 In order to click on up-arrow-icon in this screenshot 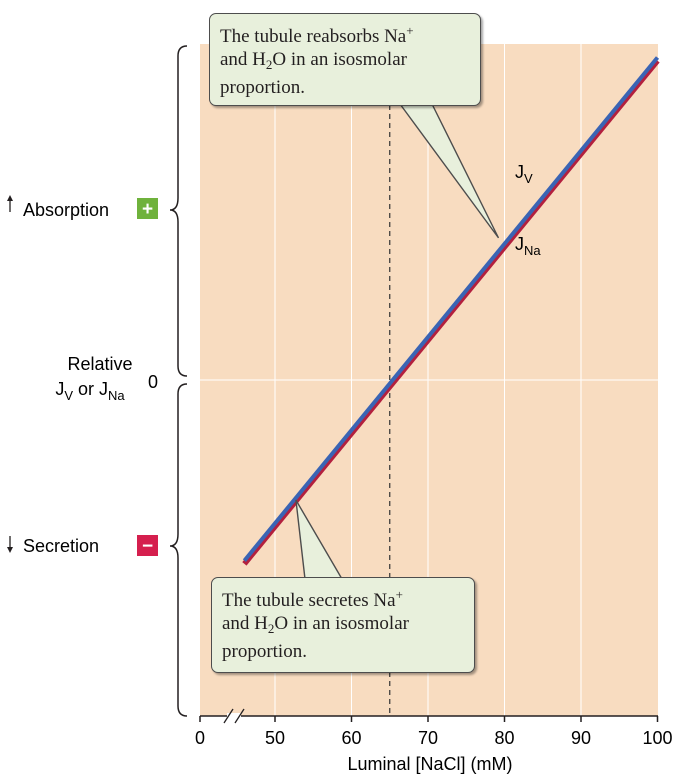, I will do `click(10, 203)`.